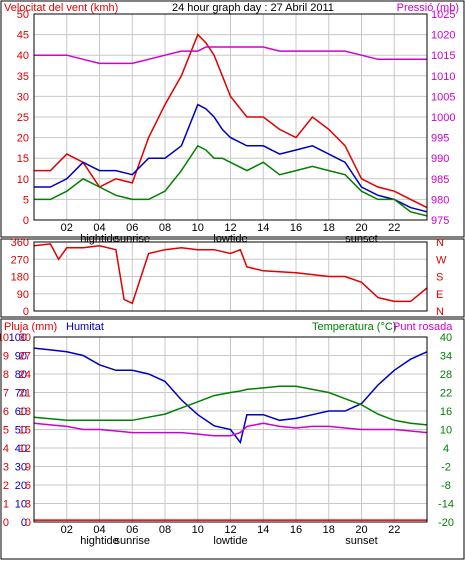 The width and height of the screenshot is (465, 566). Describe the element at coordinates (85, 327) in the screenshot. I see `panel3-axis-label: Humitat` at that location.